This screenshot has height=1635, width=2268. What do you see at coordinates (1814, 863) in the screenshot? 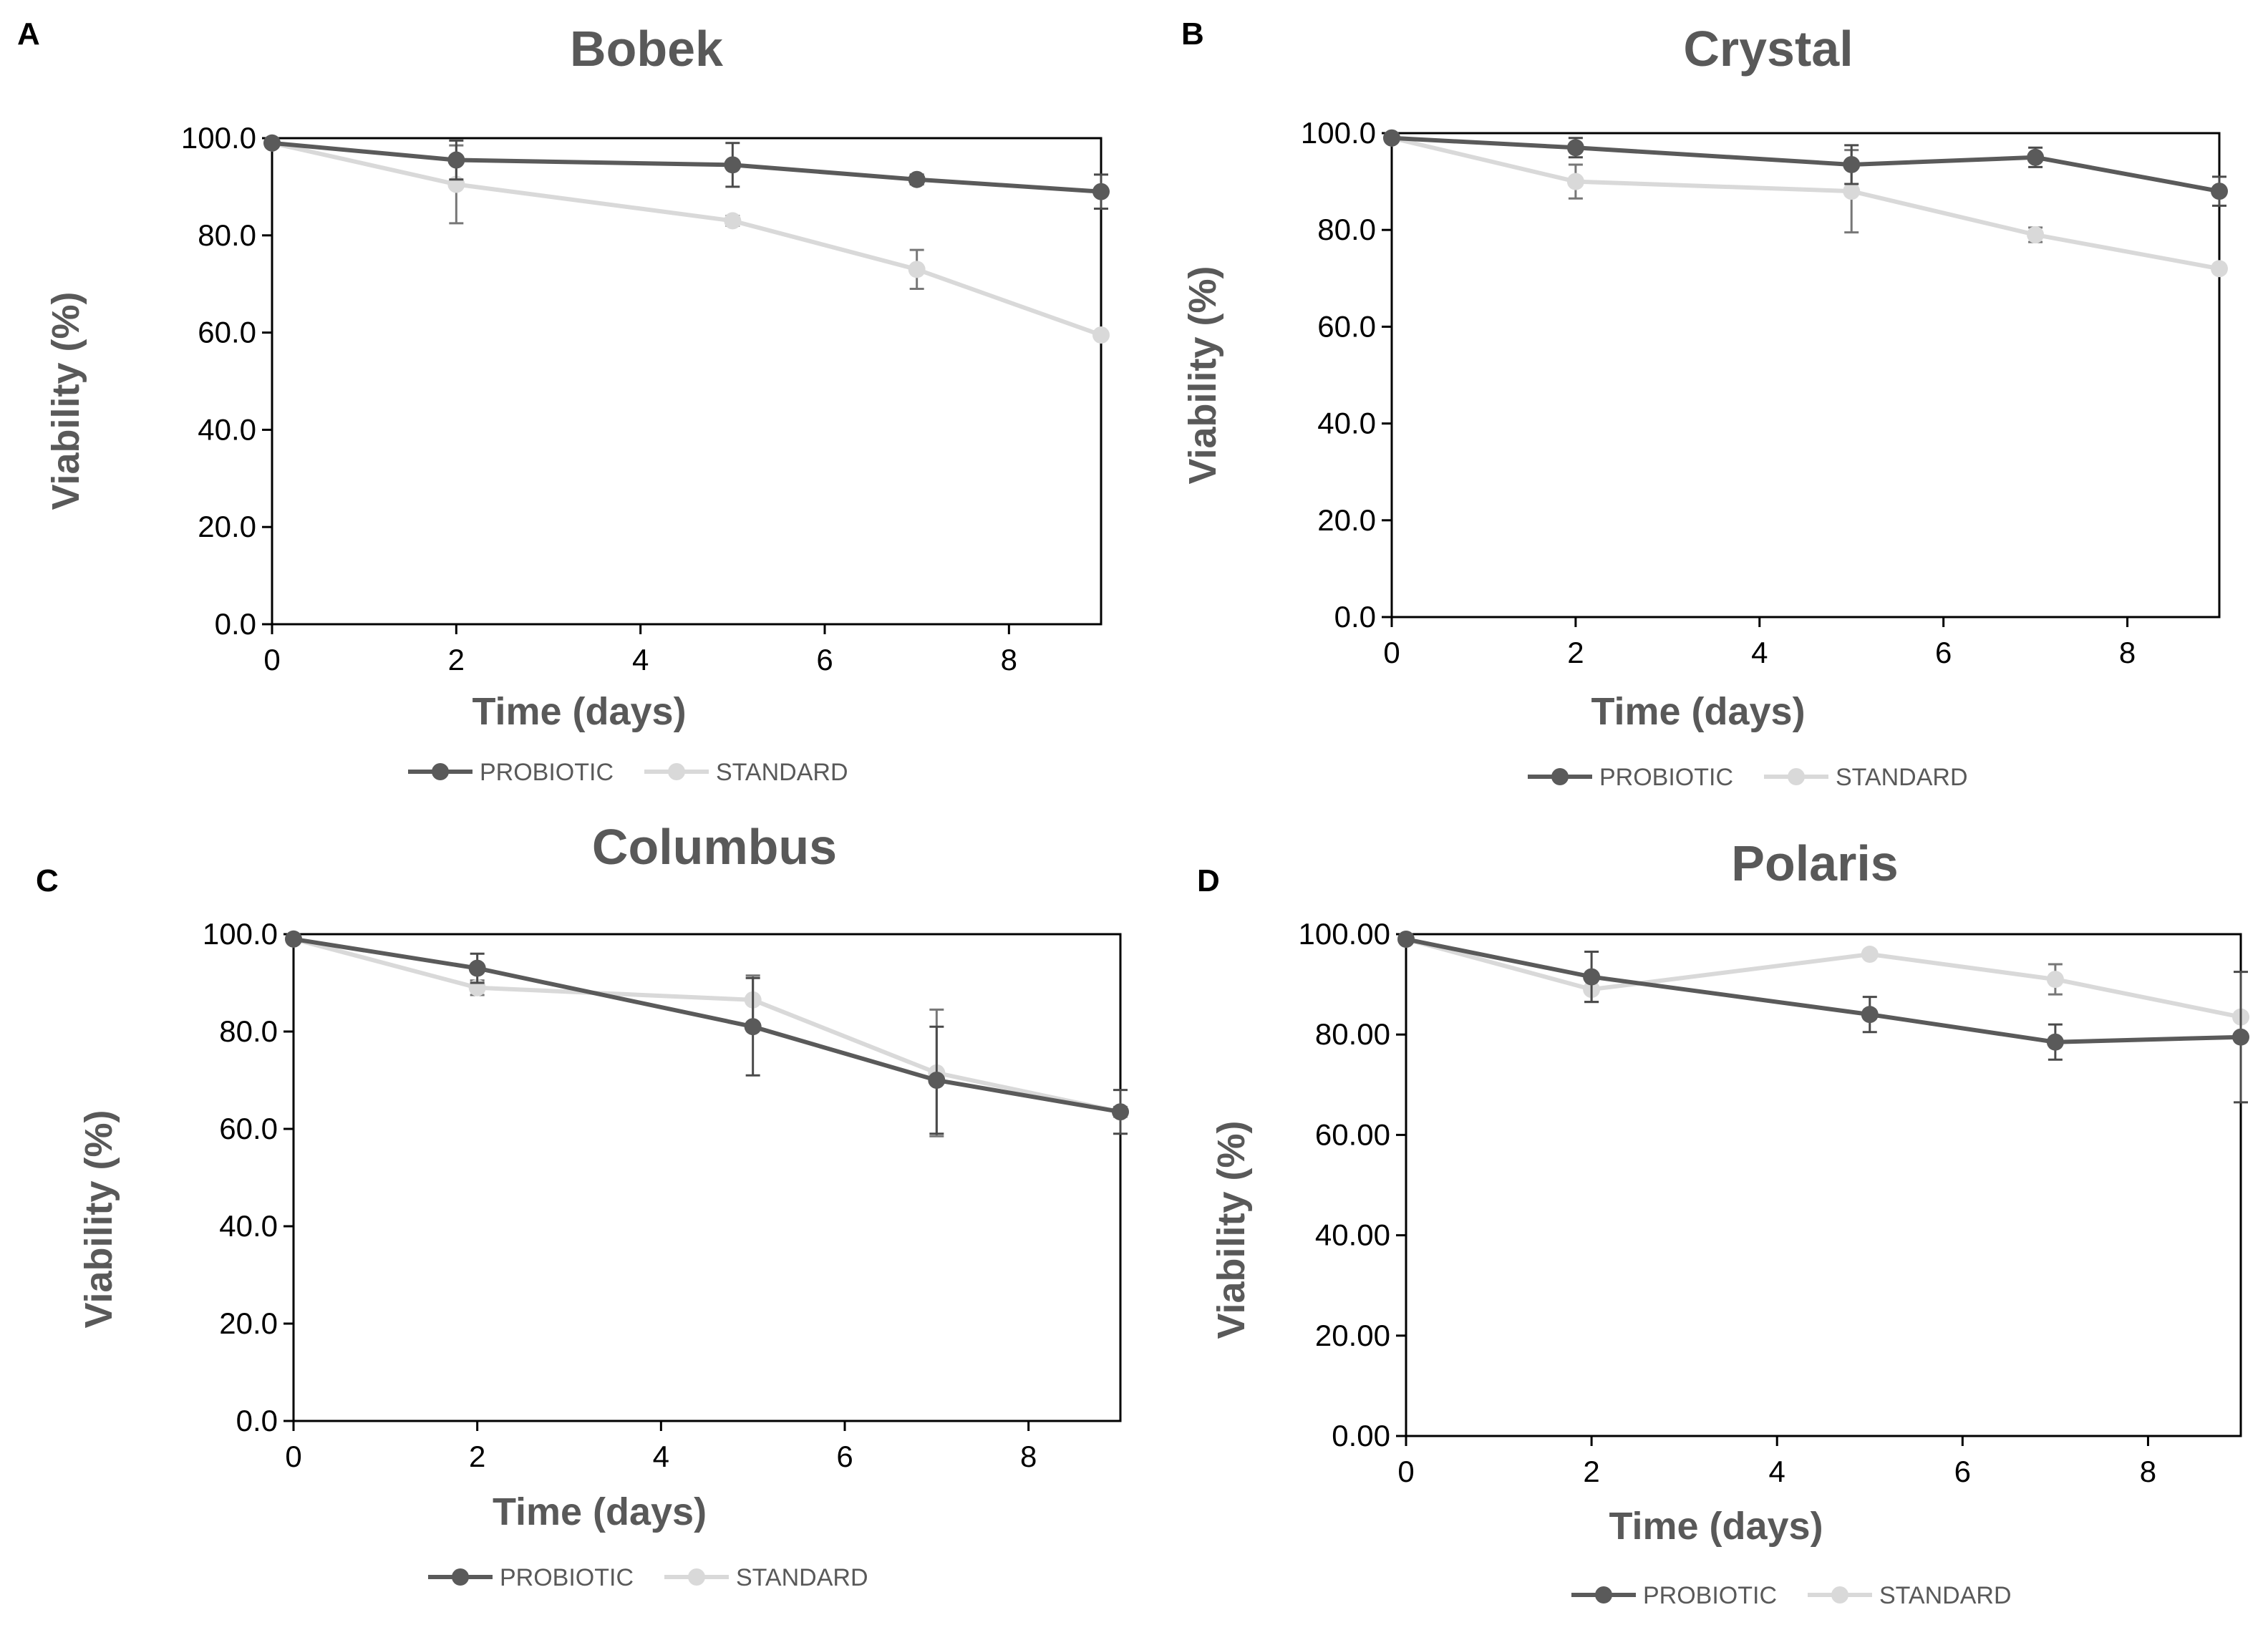
I see `chart-title: Polaris` at bounding box center [1814, 863].